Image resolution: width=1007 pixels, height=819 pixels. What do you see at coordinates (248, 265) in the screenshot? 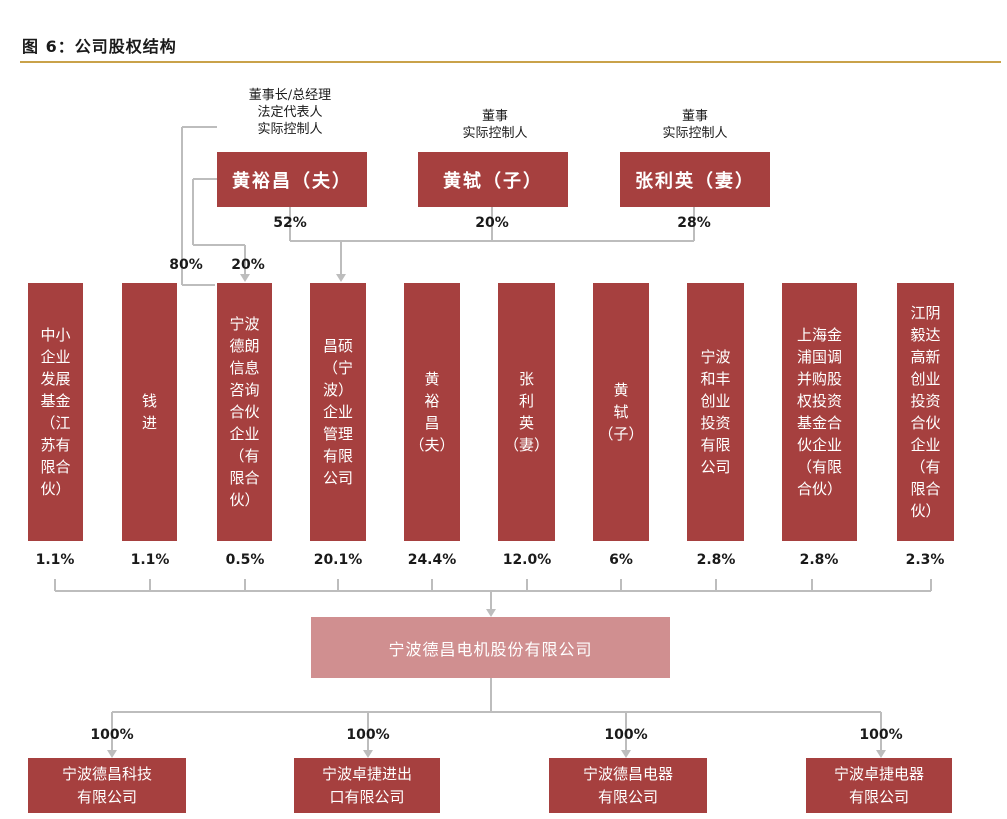
I see `split-pct-right: 20%` at bounding box center [248, 265].